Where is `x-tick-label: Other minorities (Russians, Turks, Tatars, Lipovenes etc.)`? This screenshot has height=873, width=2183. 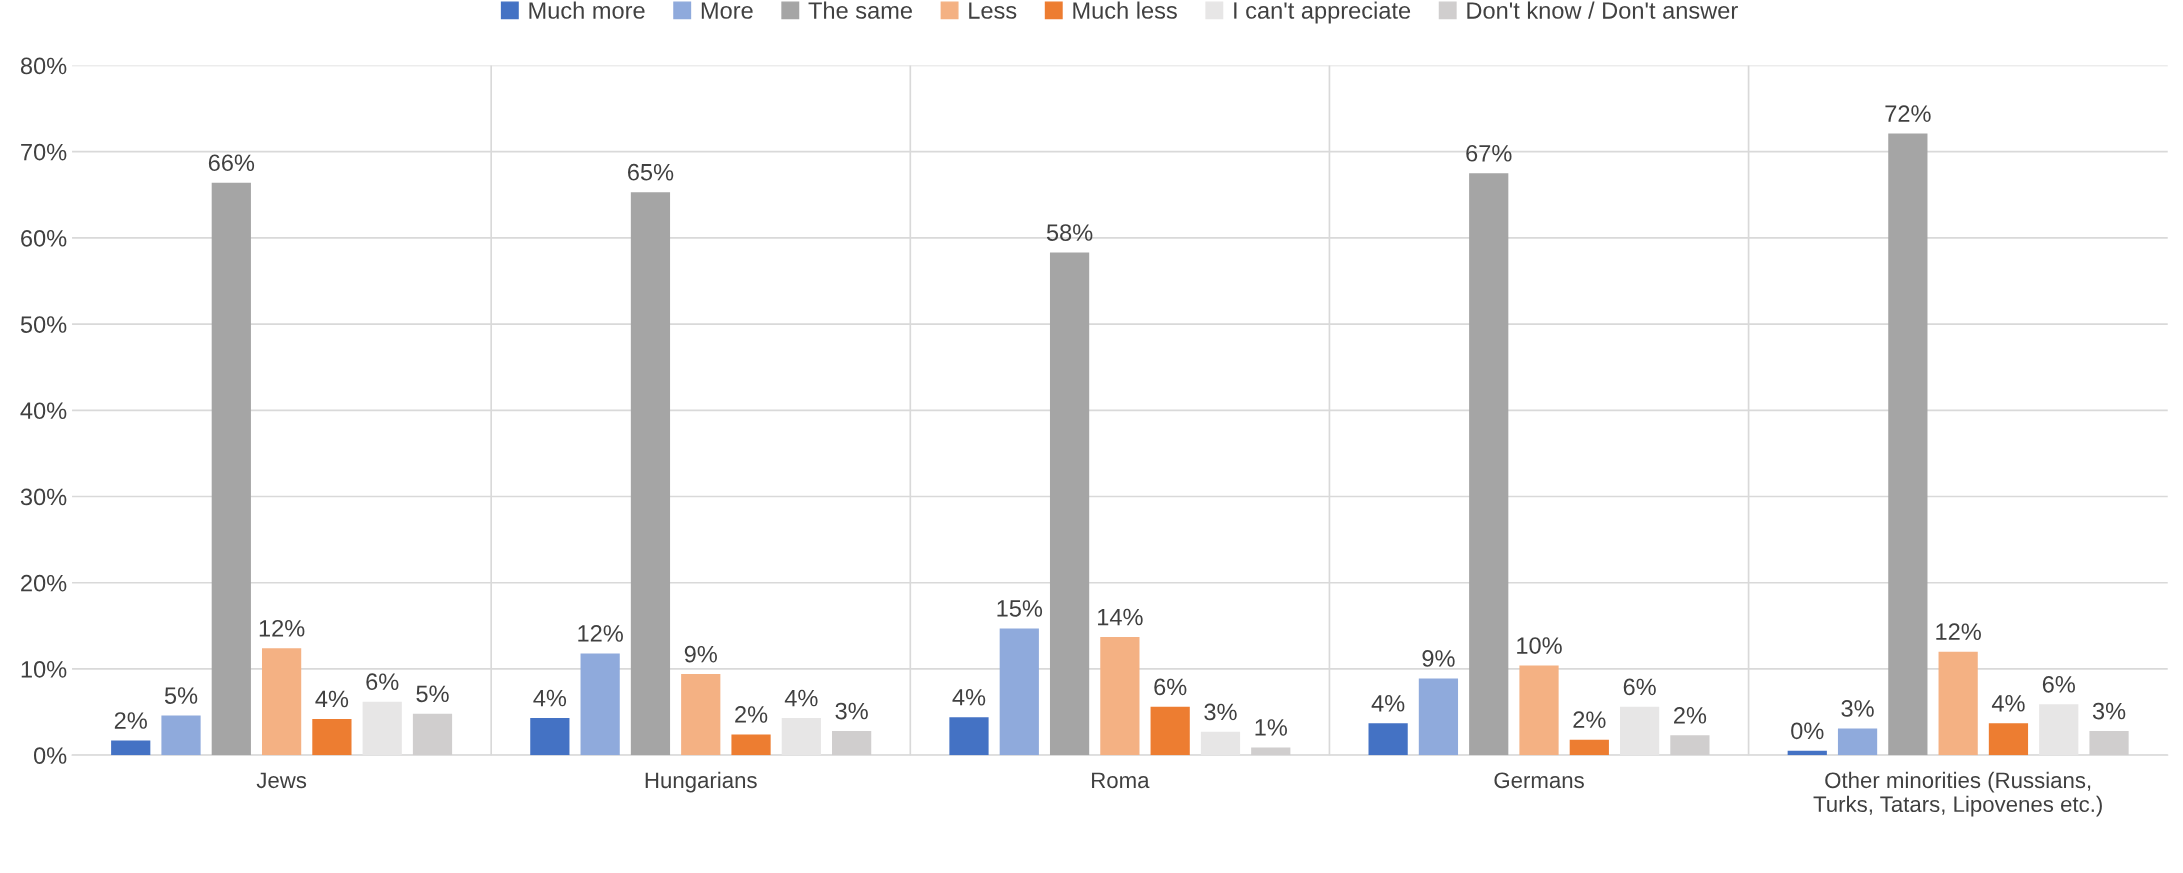 x-tick-label: Other minorities (Russians, Turks, Tatars, Lipovenes etc.) is located at coordinates (1957, 794).